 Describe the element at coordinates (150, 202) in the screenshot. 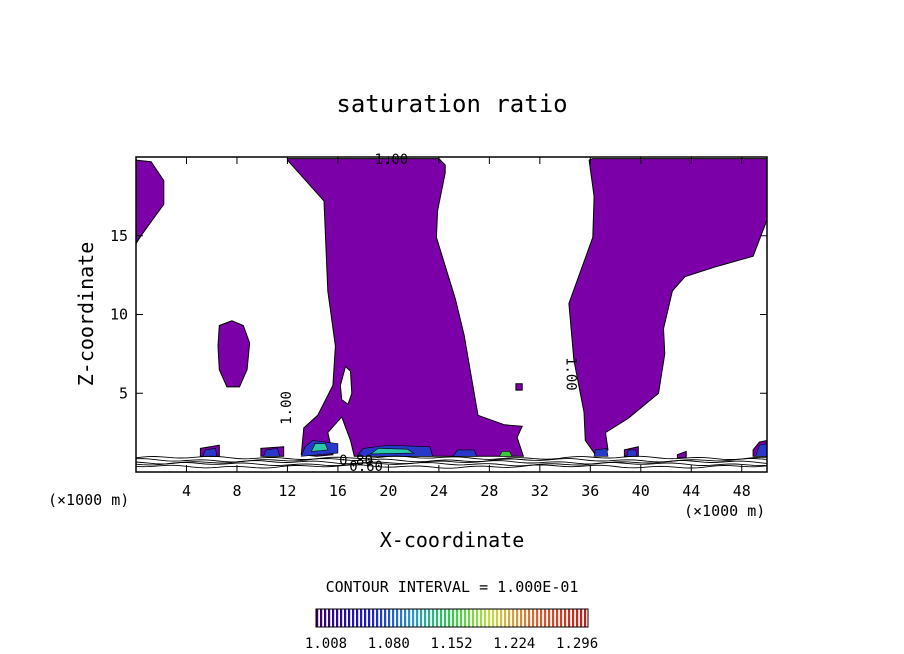

I see `region-left-edge` at that location.